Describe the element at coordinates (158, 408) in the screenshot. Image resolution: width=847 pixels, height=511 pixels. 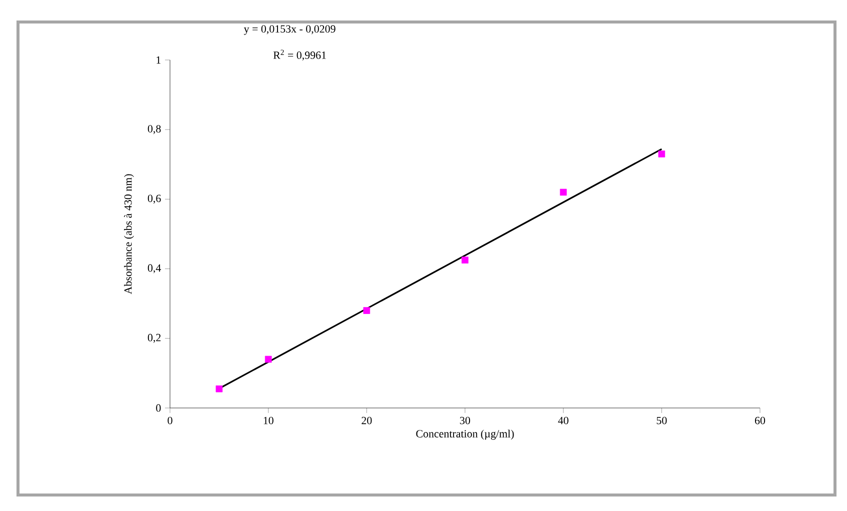
I see `y-tick-label: 0` at that location.